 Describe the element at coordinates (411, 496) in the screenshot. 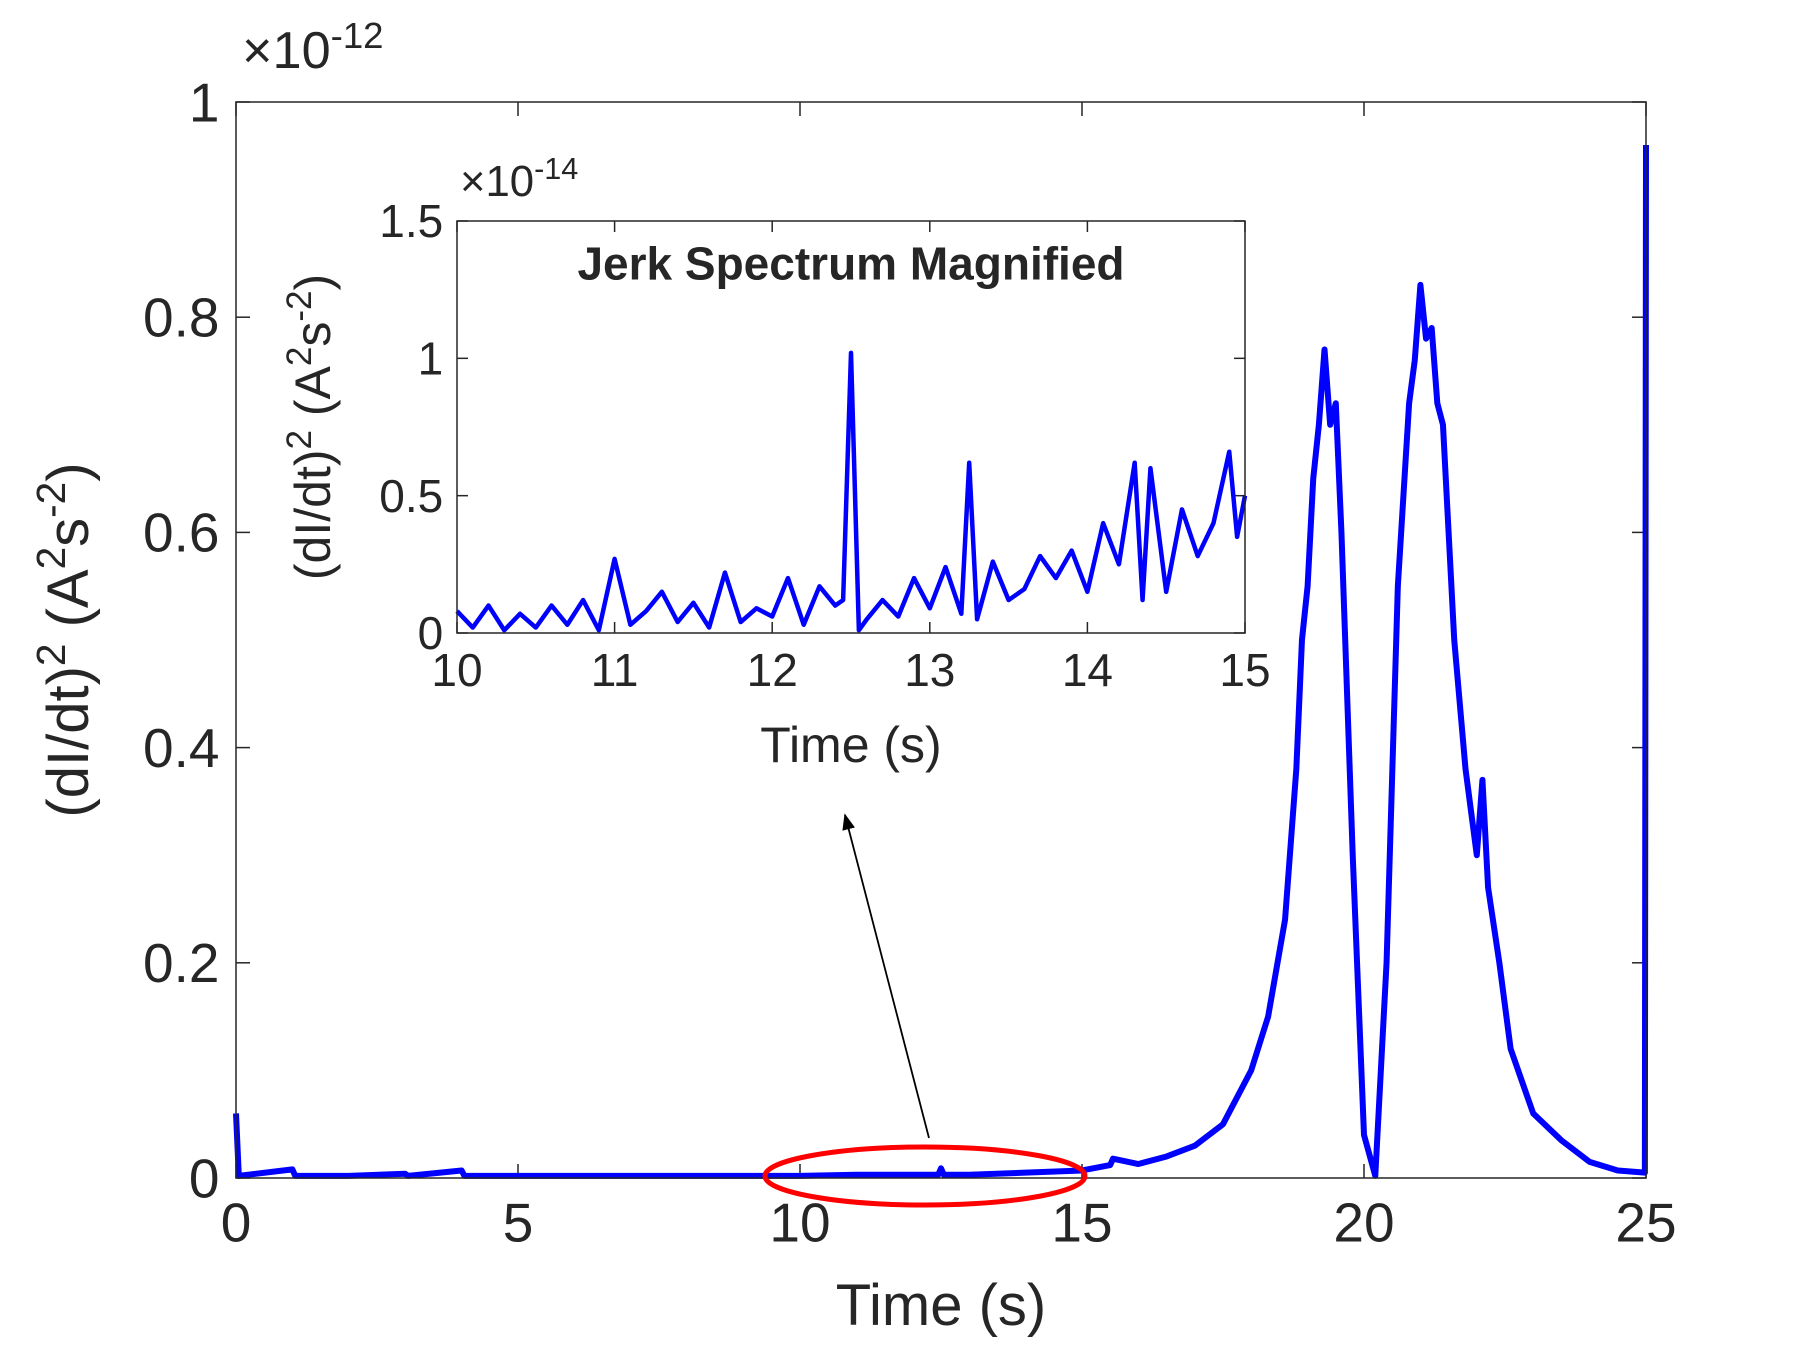

I see `y-tick-label: 0.5` at that location.